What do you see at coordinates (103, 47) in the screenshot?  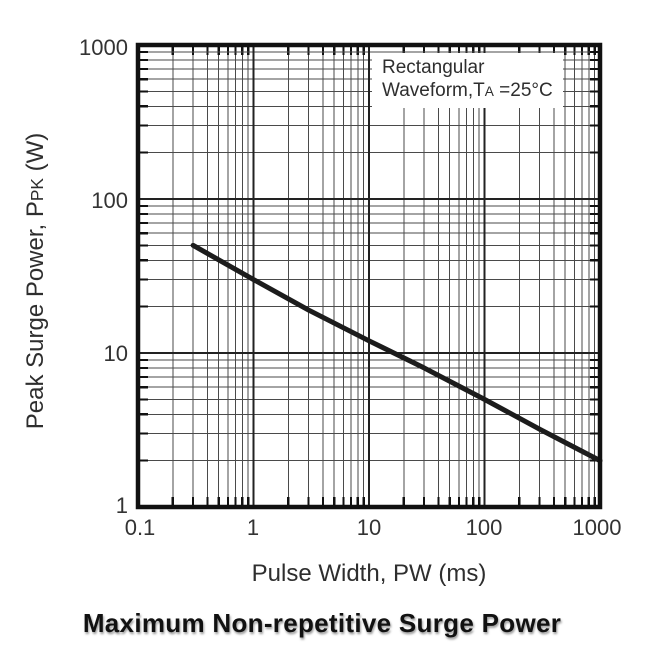 I see `y-tick-label: 1000` at bounding box center [103, 47].